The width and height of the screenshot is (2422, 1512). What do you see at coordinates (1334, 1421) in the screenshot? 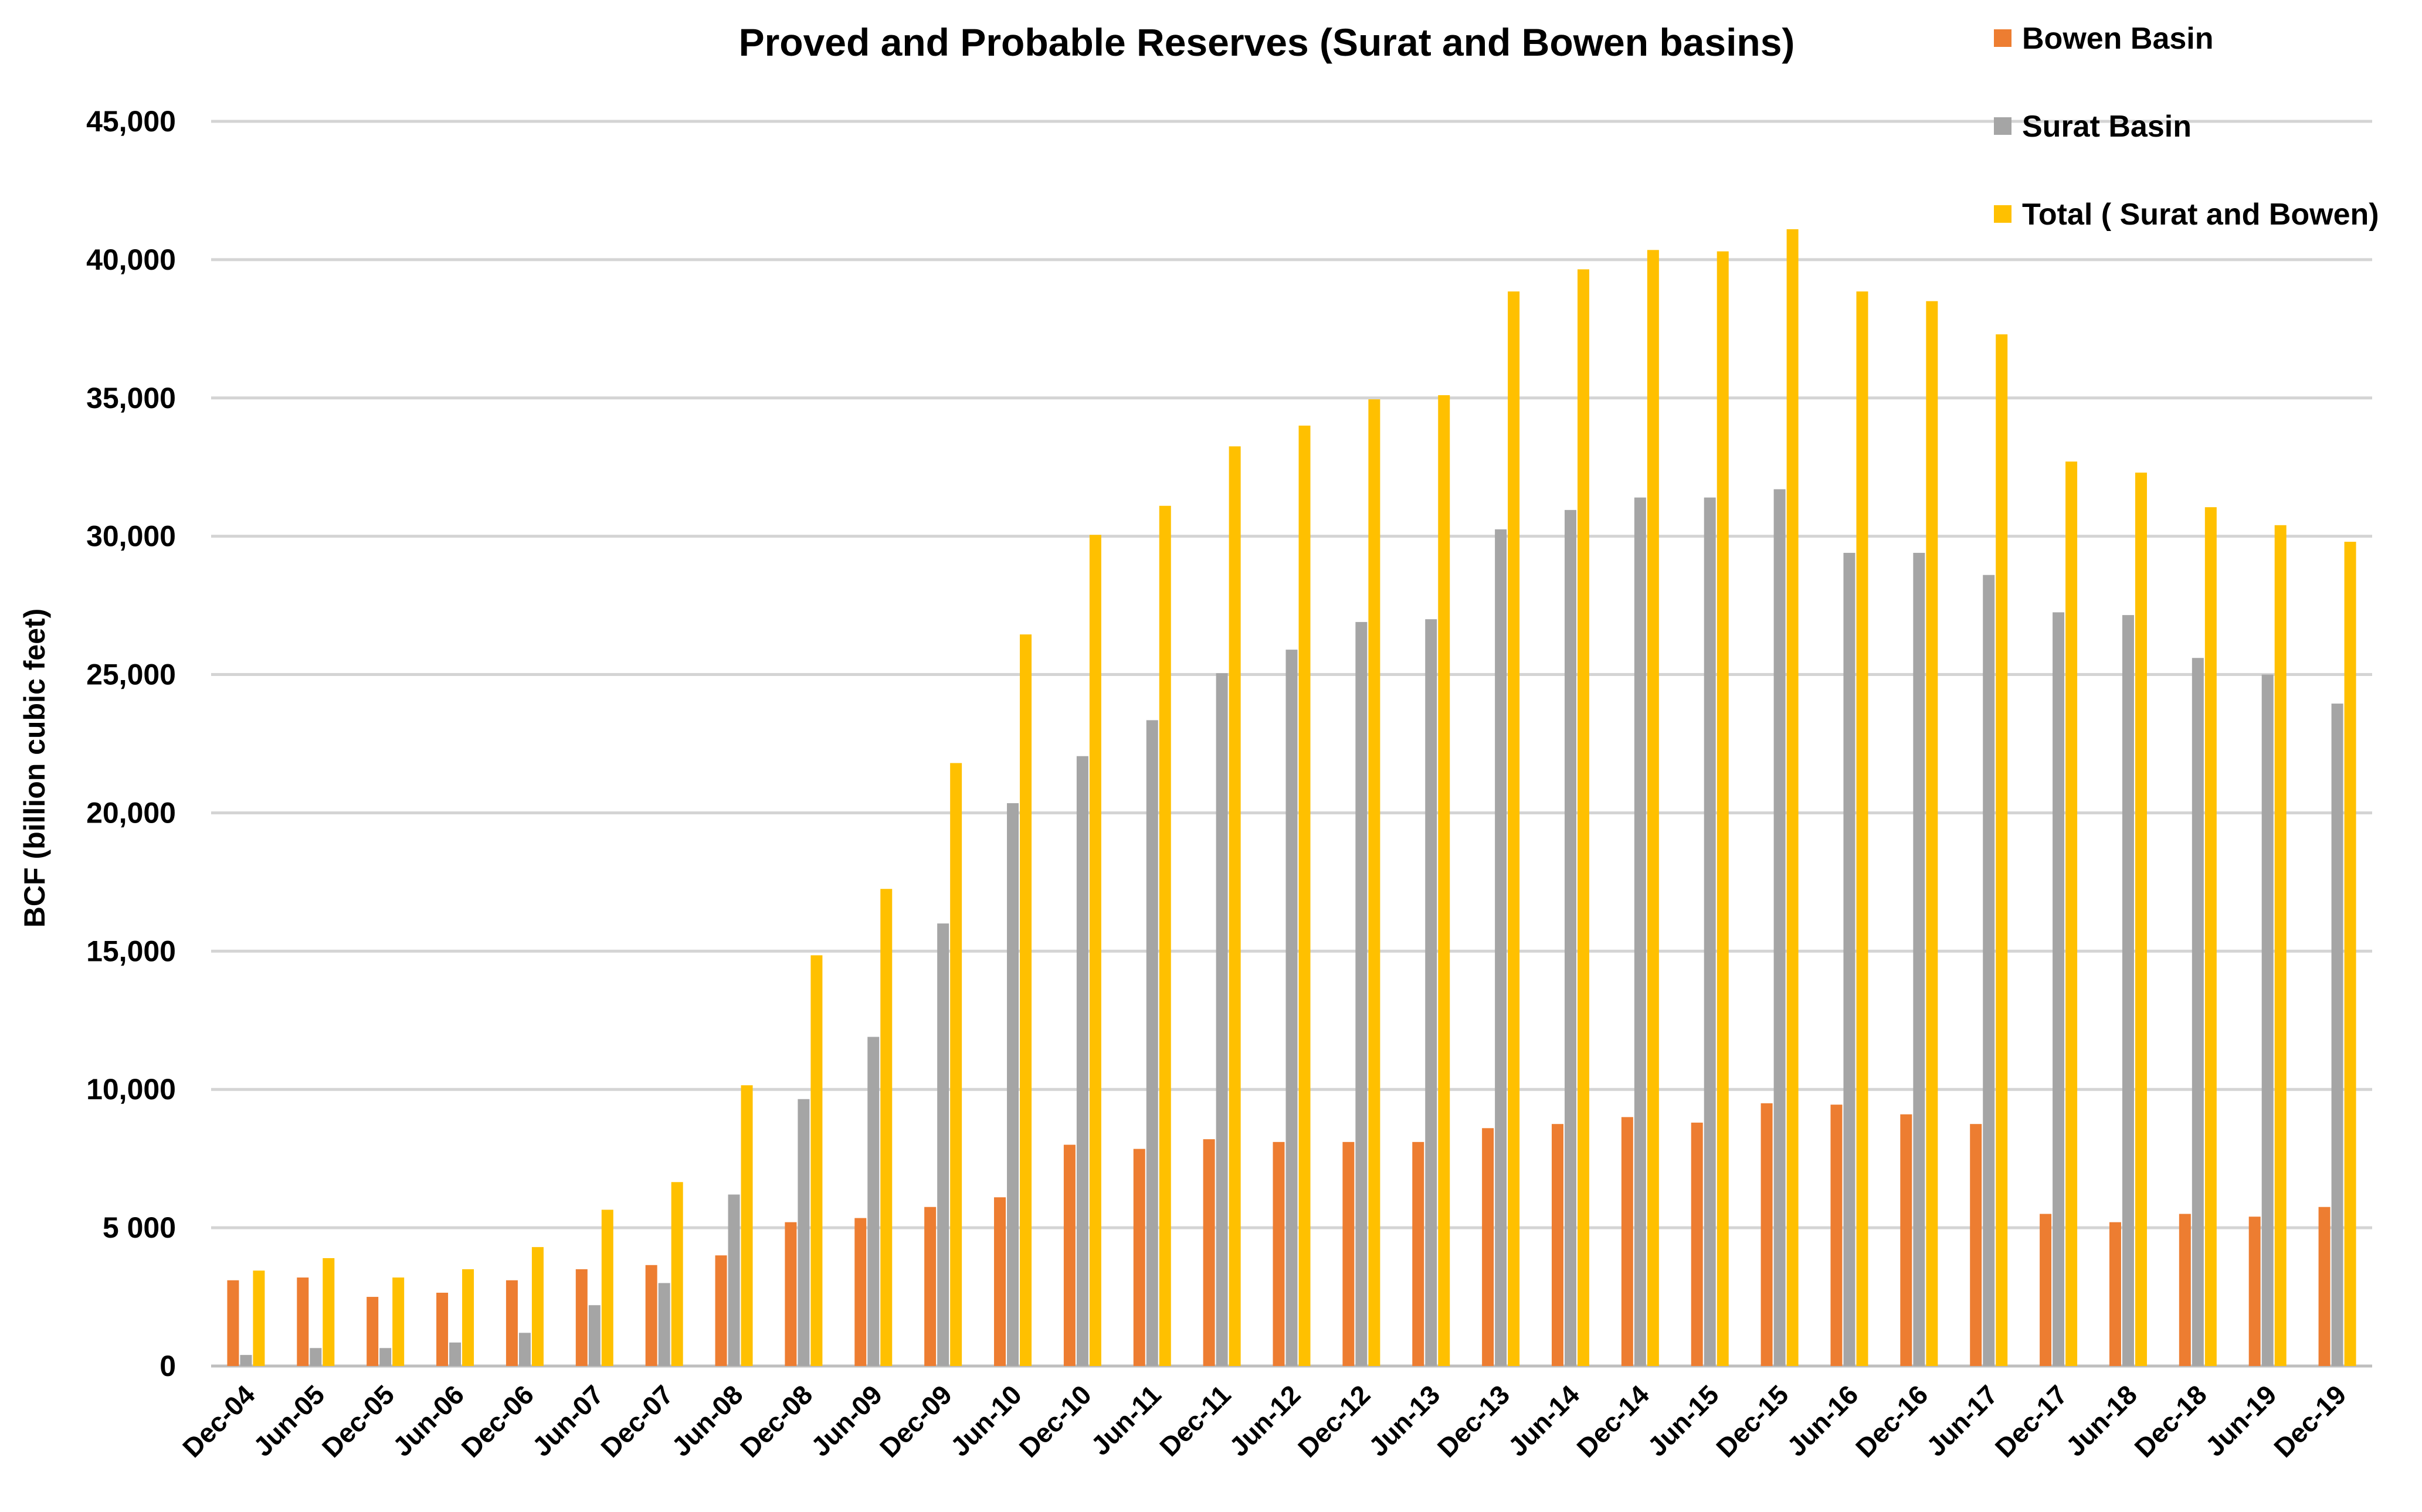
I see `x-tick-label: Dec-12` at bounding box center [1334, 1421].